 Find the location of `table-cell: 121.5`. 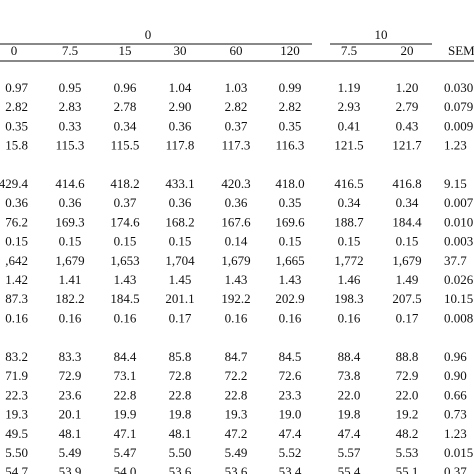

table-cell: 121.5 is located at coordinates (348, 145).